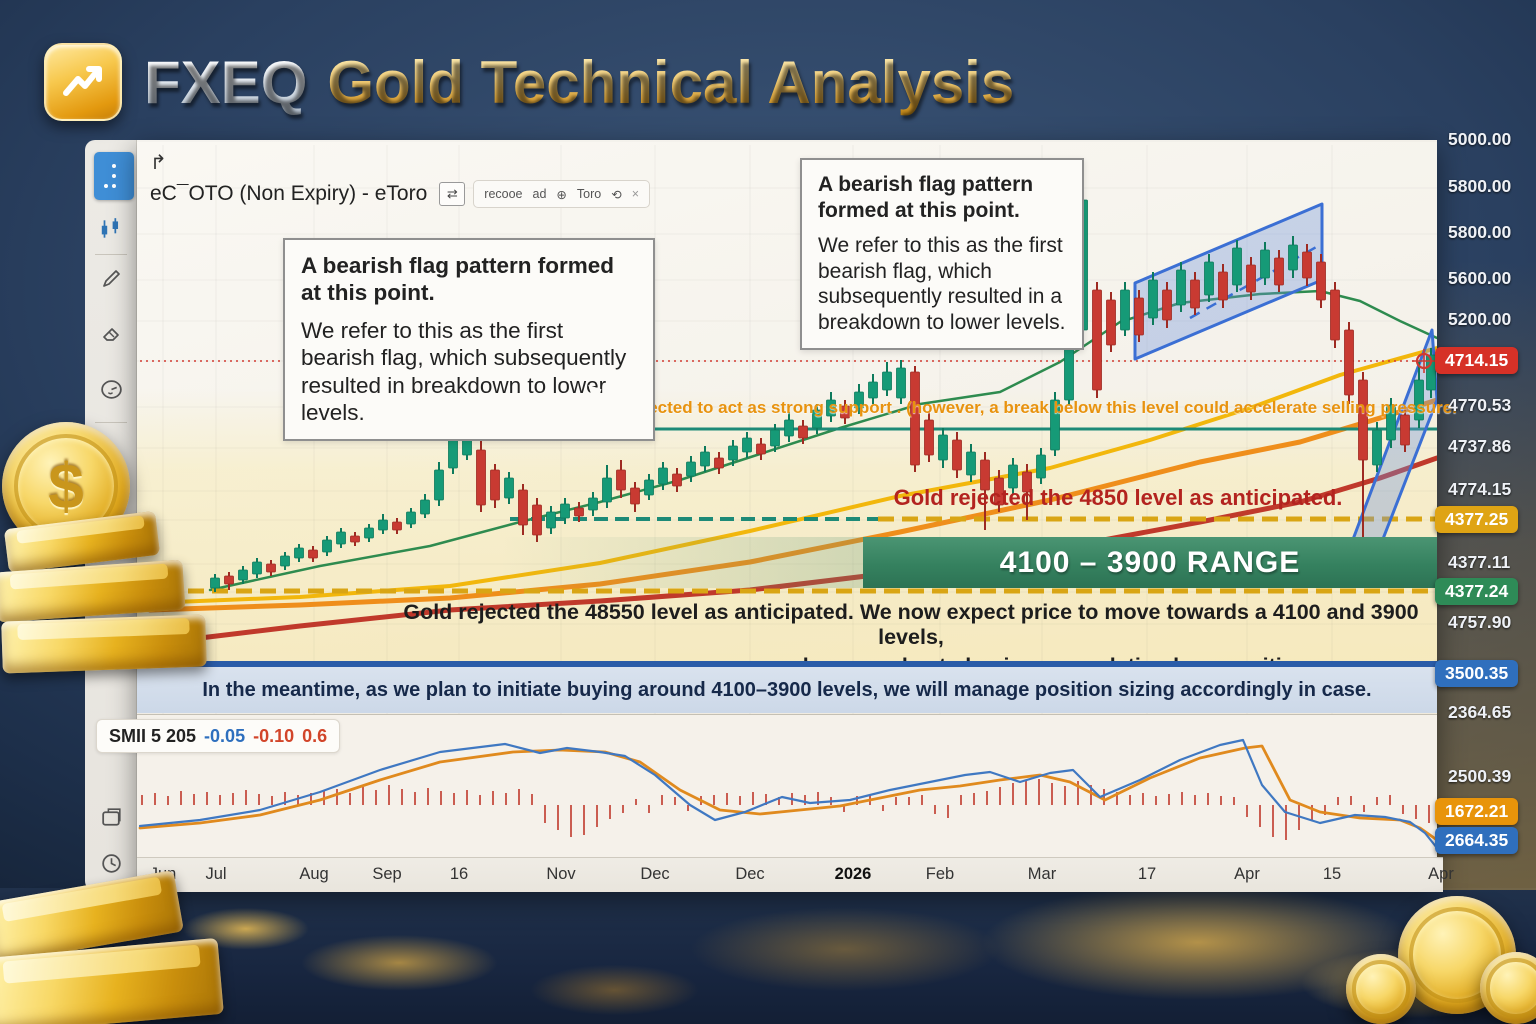  What do you see at coordinates (539, 194) in the screenshot?
I see `header-item: ad` at bounding box center [539, 194].